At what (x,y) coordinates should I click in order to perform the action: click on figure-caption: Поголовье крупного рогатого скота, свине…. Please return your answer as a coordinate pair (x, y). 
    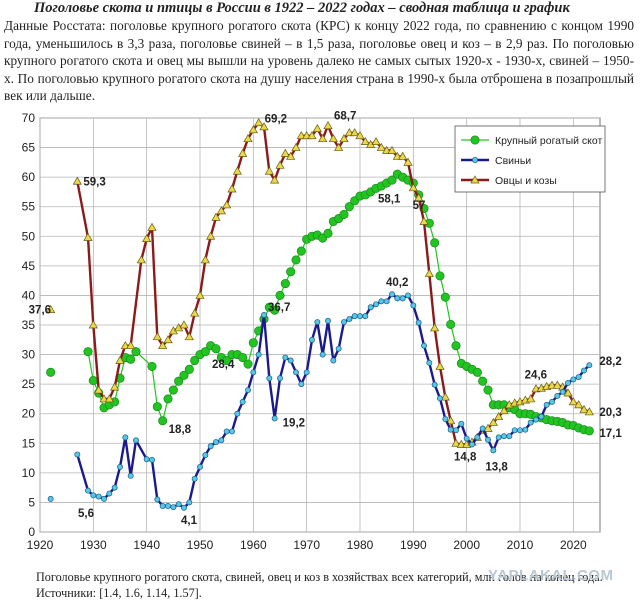
    Looking at the image, I should click on (319, 585).